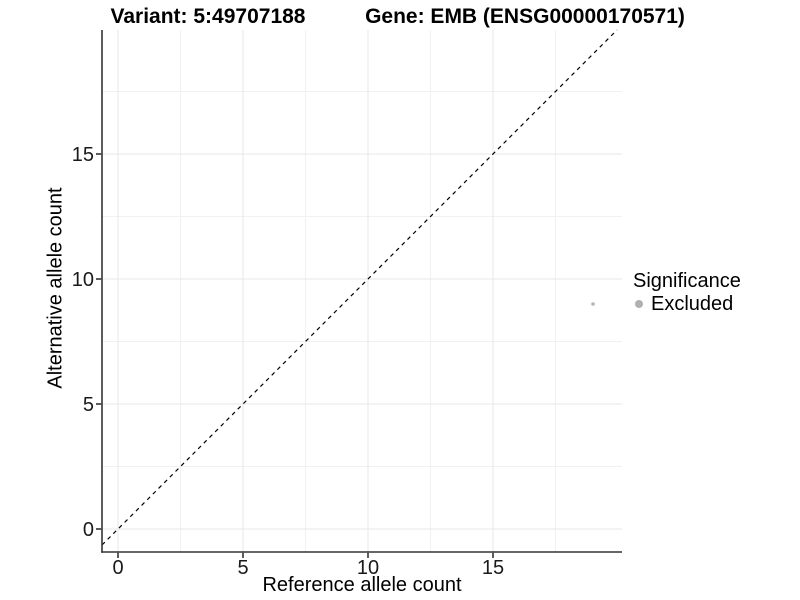 The image size is (800, 600). Describe the element at coordinates (117, 568) in the screenshot. I see `x-tick-label: 0` at that location.